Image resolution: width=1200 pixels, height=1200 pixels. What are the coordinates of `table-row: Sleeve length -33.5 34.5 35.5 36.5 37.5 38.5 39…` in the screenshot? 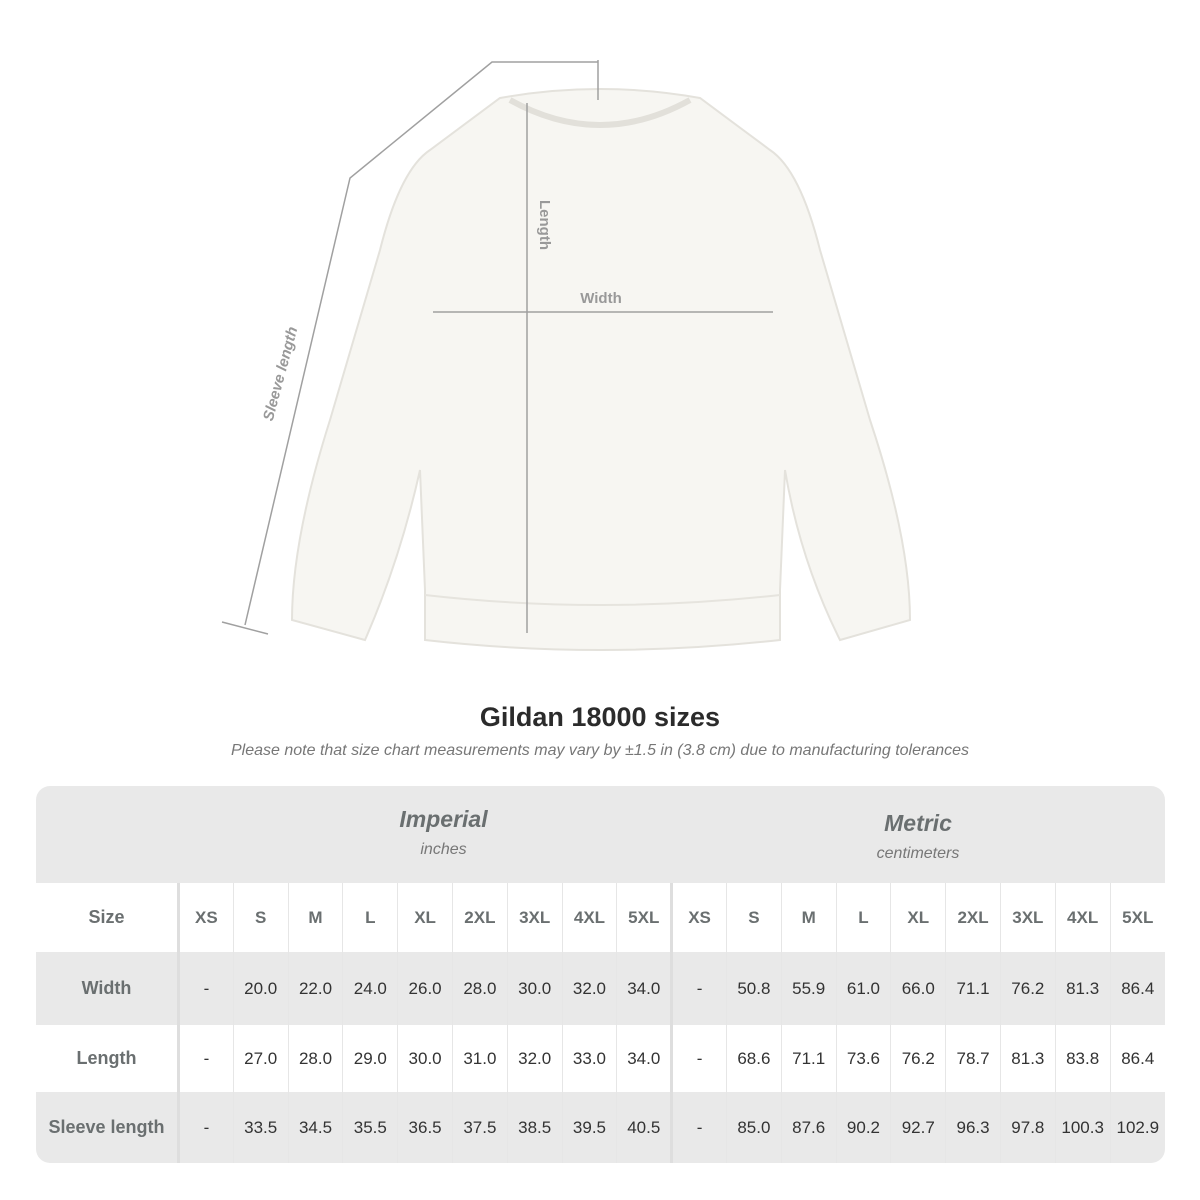 It's located at (600, 1127).